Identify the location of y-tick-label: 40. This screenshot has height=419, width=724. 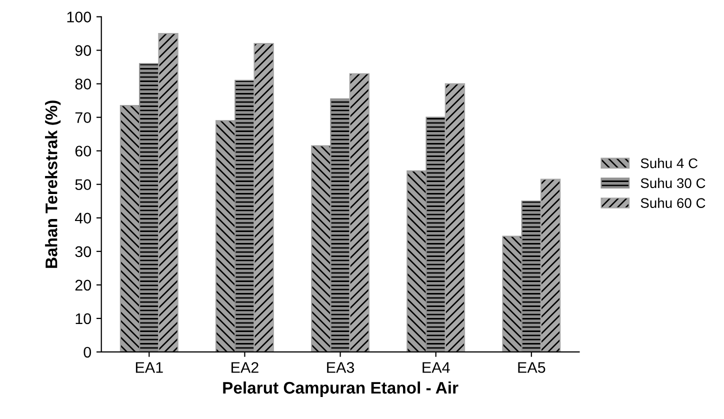
(83, 218).